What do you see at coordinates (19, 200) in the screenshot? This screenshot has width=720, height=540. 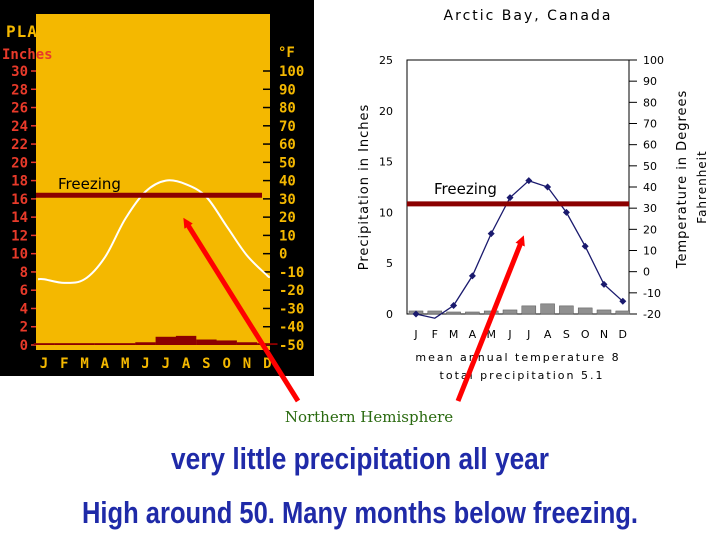 I see `left-inch-tick-label: 16` at bounding box center [19, 200].